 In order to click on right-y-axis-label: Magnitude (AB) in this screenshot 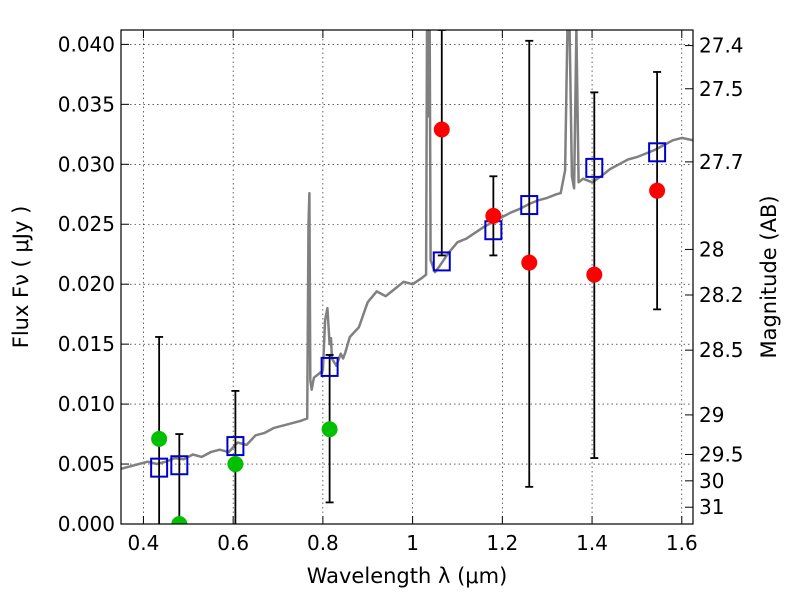, I will do `click(769, 276)`.